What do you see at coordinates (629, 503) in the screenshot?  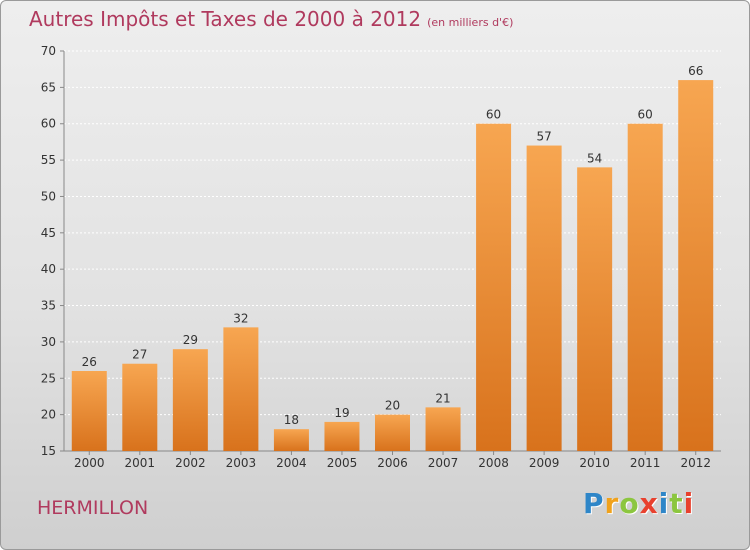 I see `logo-letter: o` at bounding box center [629, 503].